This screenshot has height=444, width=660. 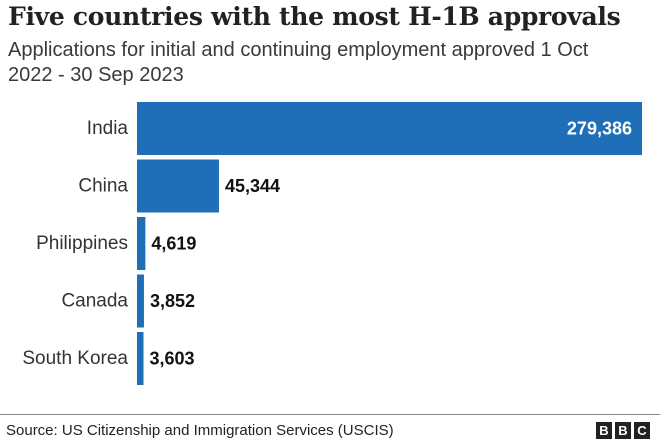 I want to click on bar-south-korea, so click(x=140, y=358).